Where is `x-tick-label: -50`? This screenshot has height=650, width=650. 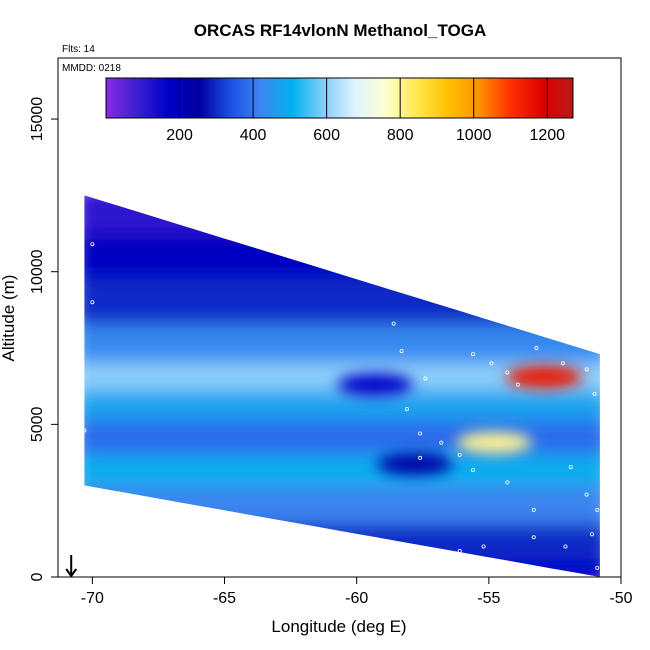 x-tick-label: -50 is located at coordinates (620, 598).